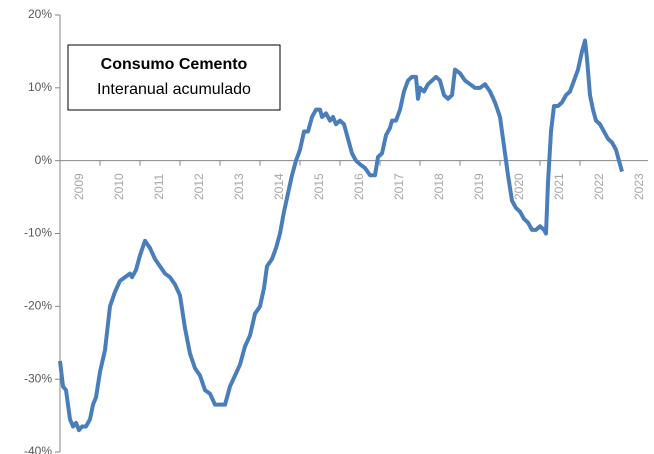 The height and width of the screenshot is (454, 654). What do you see at coordinates (439, 186) in the screenshot?
I see `x-tick-label: 2018` at bounding box center [439, 186].